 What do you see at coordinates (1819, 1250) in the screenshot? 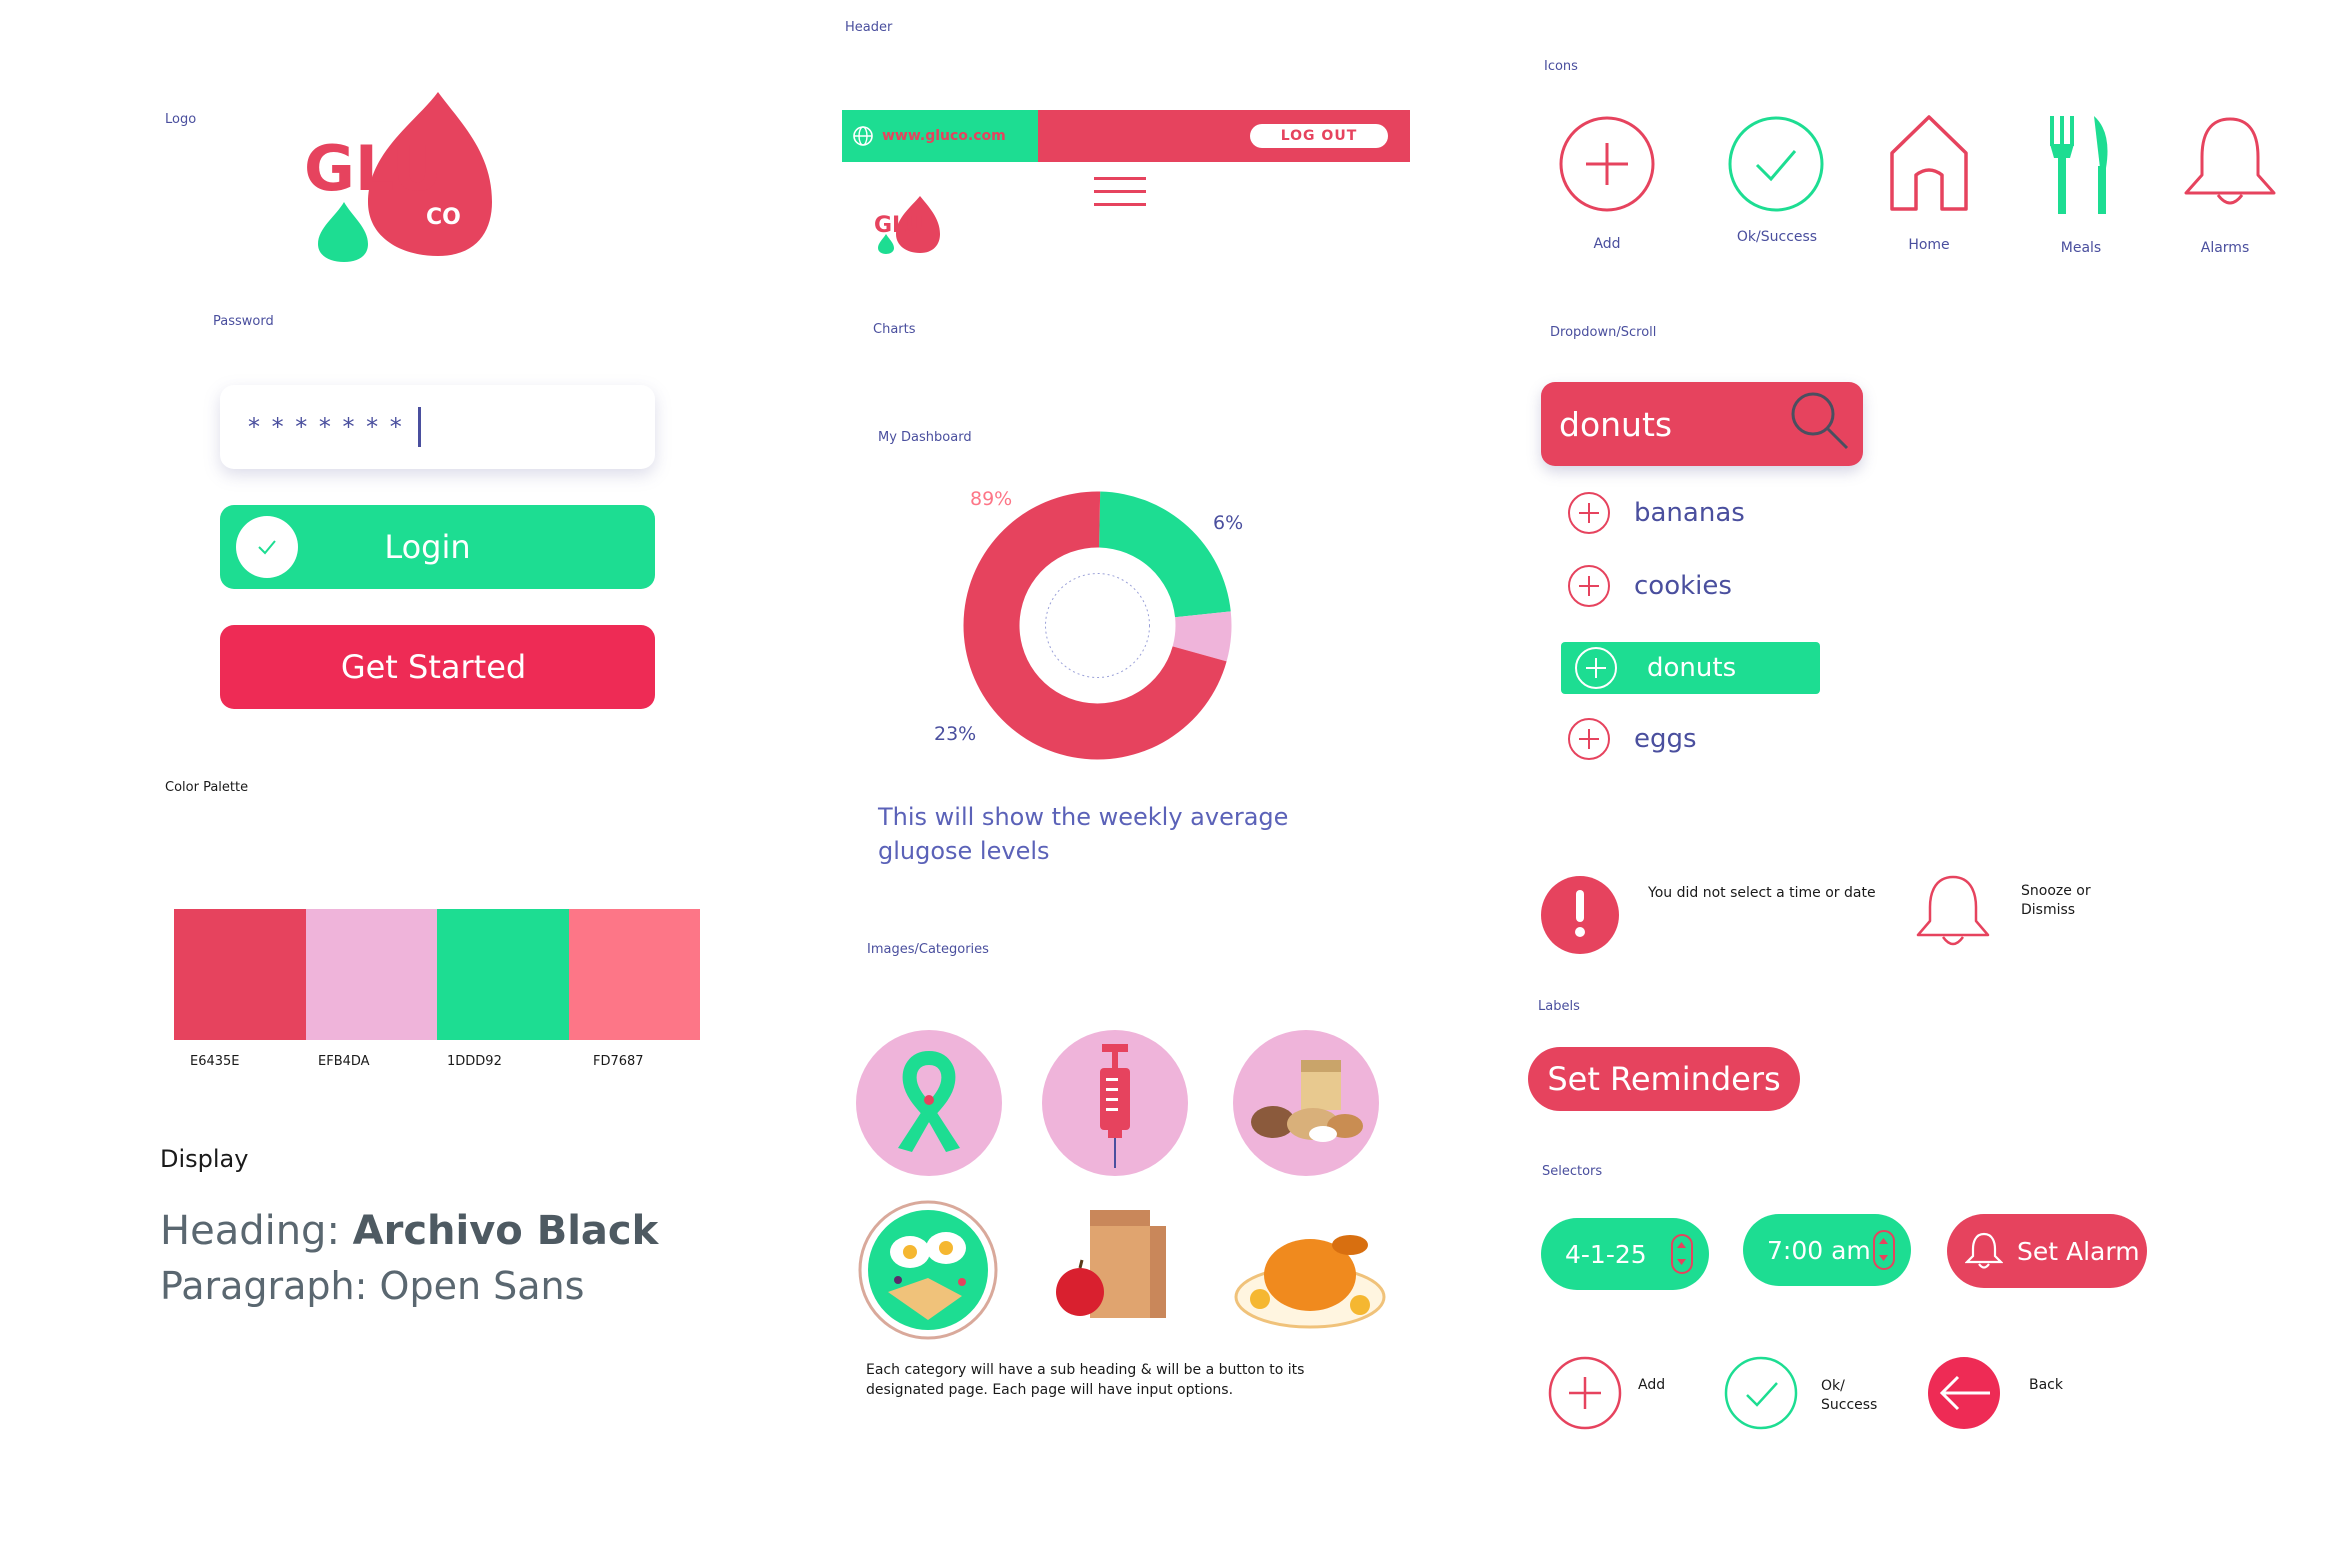
I see `time-value: 7:00 am` at bounding box center [1819, 1250].